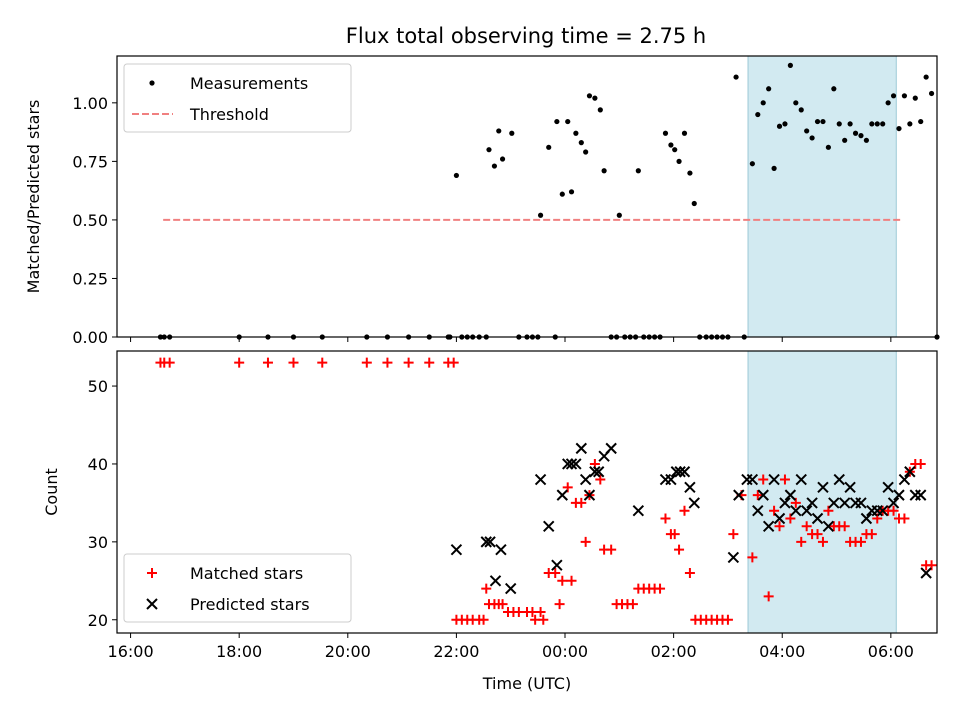 Image resolution: width=960 pixels, height=720 pixels. I want to click on shaded-span, so click(822, 492).